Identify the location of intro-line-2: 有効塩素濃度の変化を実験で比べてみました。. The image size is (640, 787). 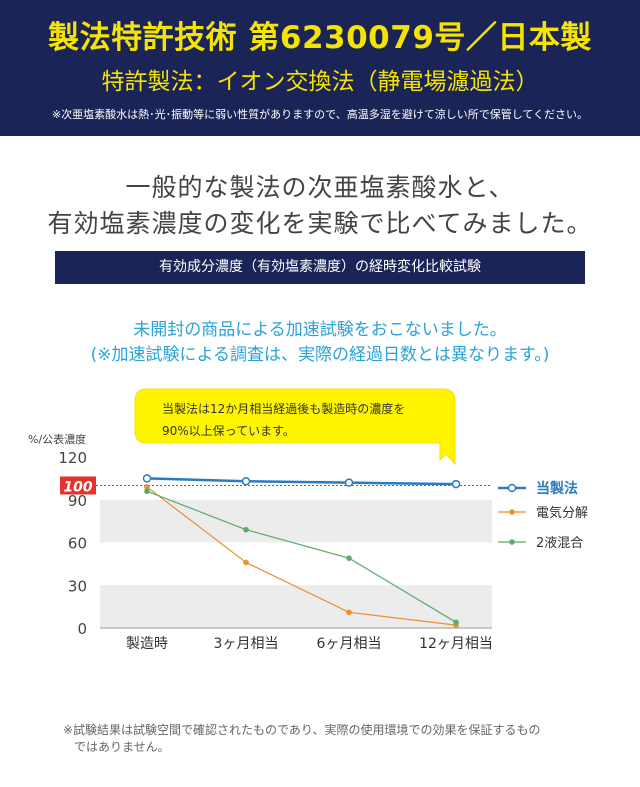
(320, 223).